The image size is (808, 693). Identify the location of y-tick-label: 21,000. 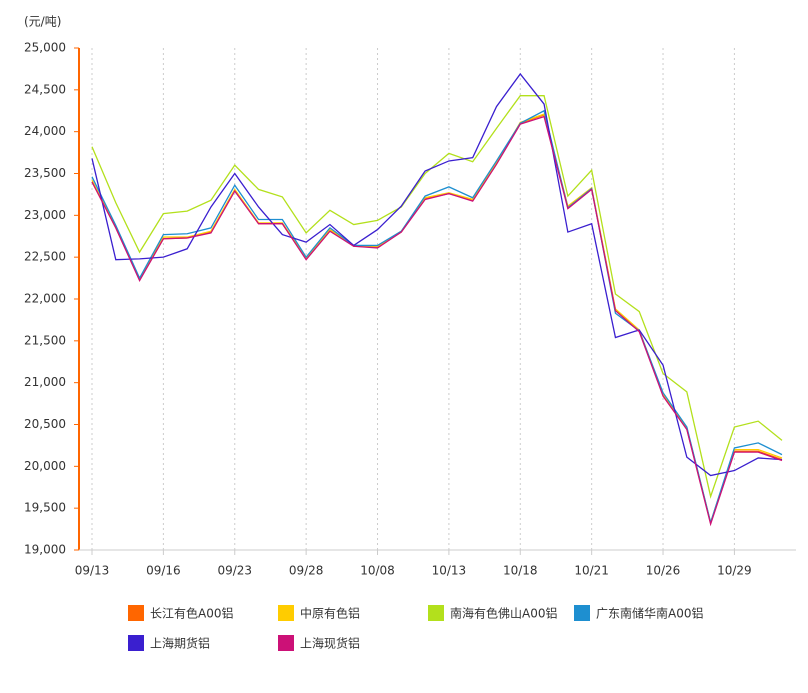
(45, 382).